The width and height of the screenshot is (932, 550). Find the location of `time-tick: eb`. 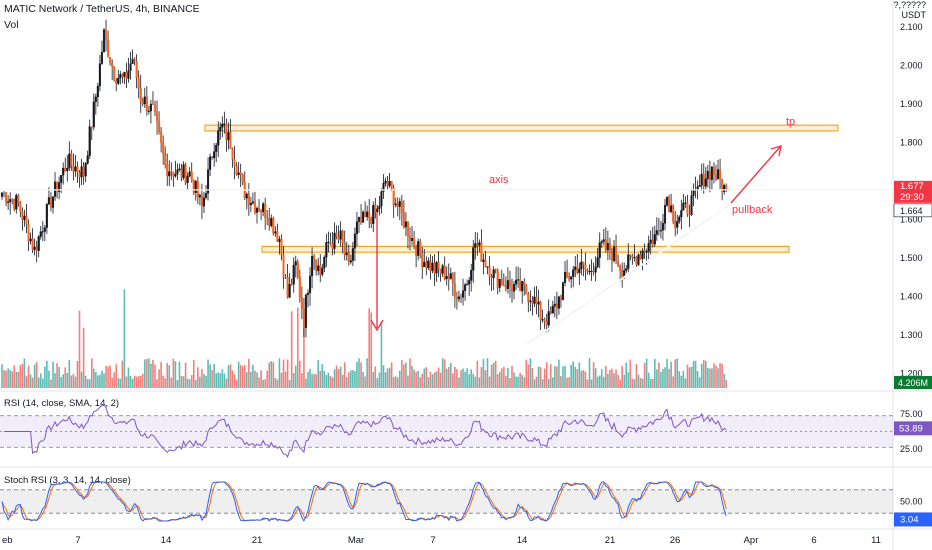

time-tick: eb is located at coordinates (7, 540).